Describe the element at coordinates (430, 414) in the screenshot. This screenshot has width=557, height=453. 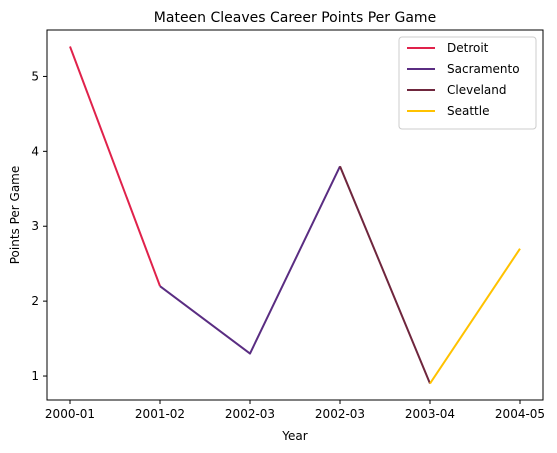
I see `x-tick-label: 2003-04` at that location.